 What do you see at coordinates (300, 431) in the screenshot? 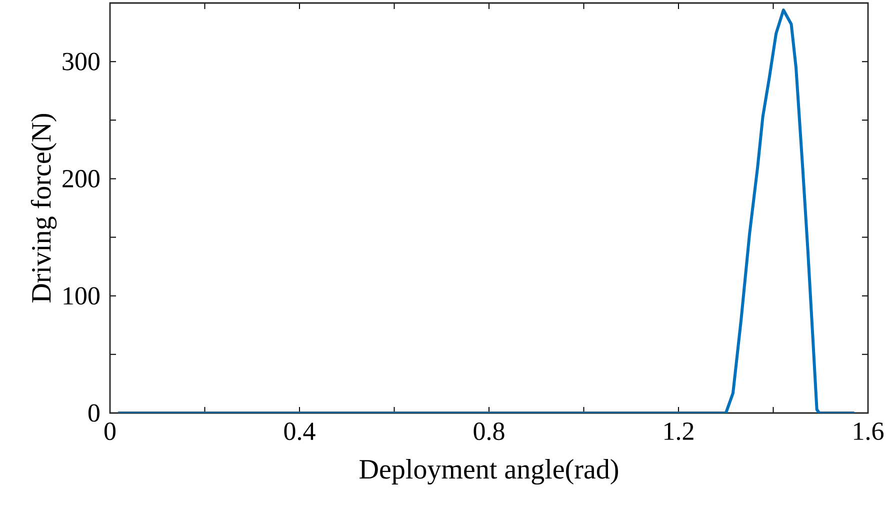
I see `x-tick-label: 0.4` at bounding box center [300, 431].